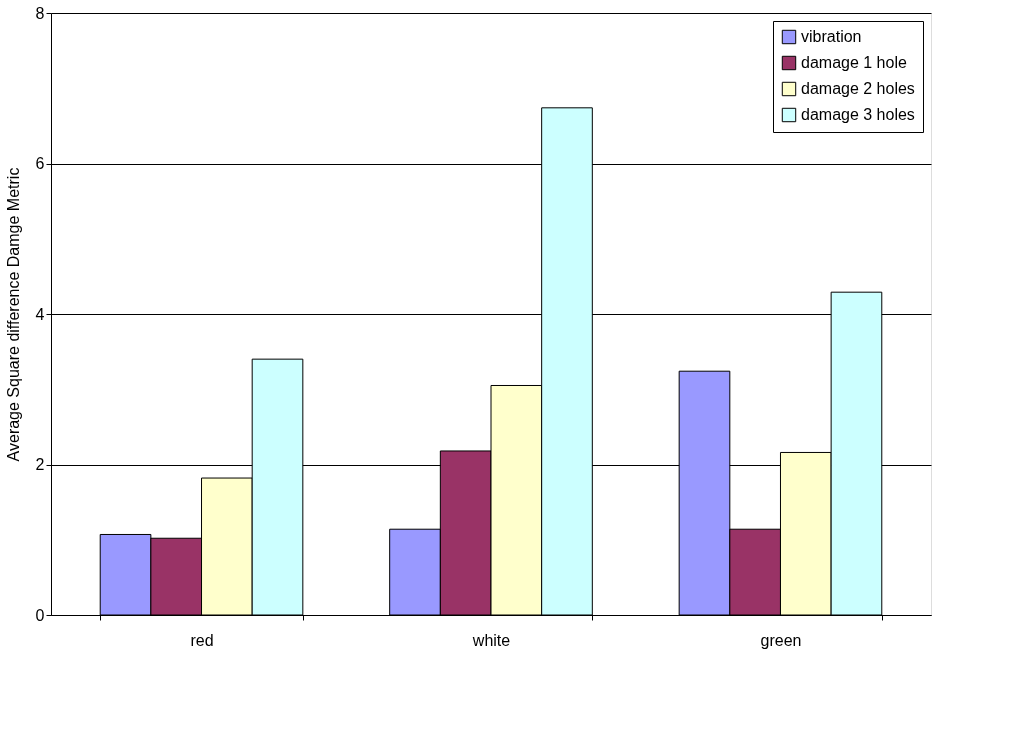  Describe the element at coordinates (13, 314) in the screenshot. I see `y-axis-title: Average Square difference Damge Metric` at that location.